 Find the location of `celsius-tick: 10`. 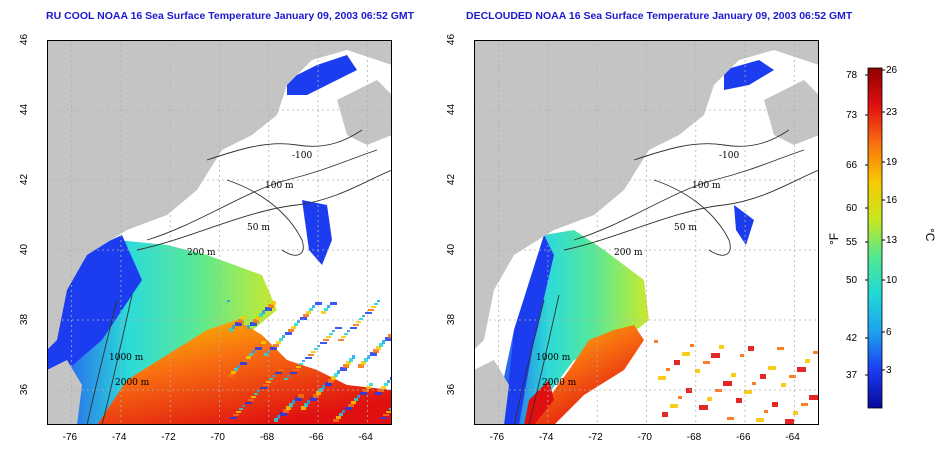

celsius-tick: 10 is located at coordinates (892, 280).